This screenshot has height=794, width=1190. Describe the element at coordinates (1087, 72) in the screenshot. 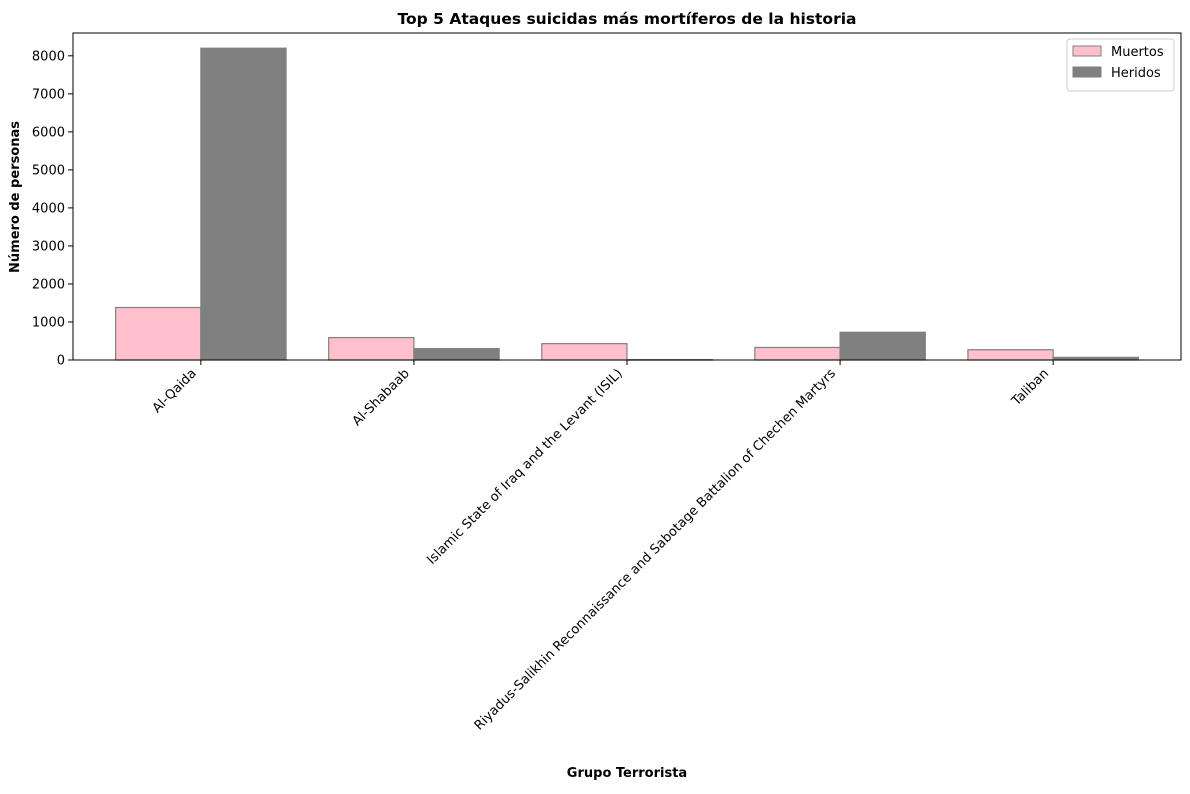

I see `legend-swatch-heridos` at that location.